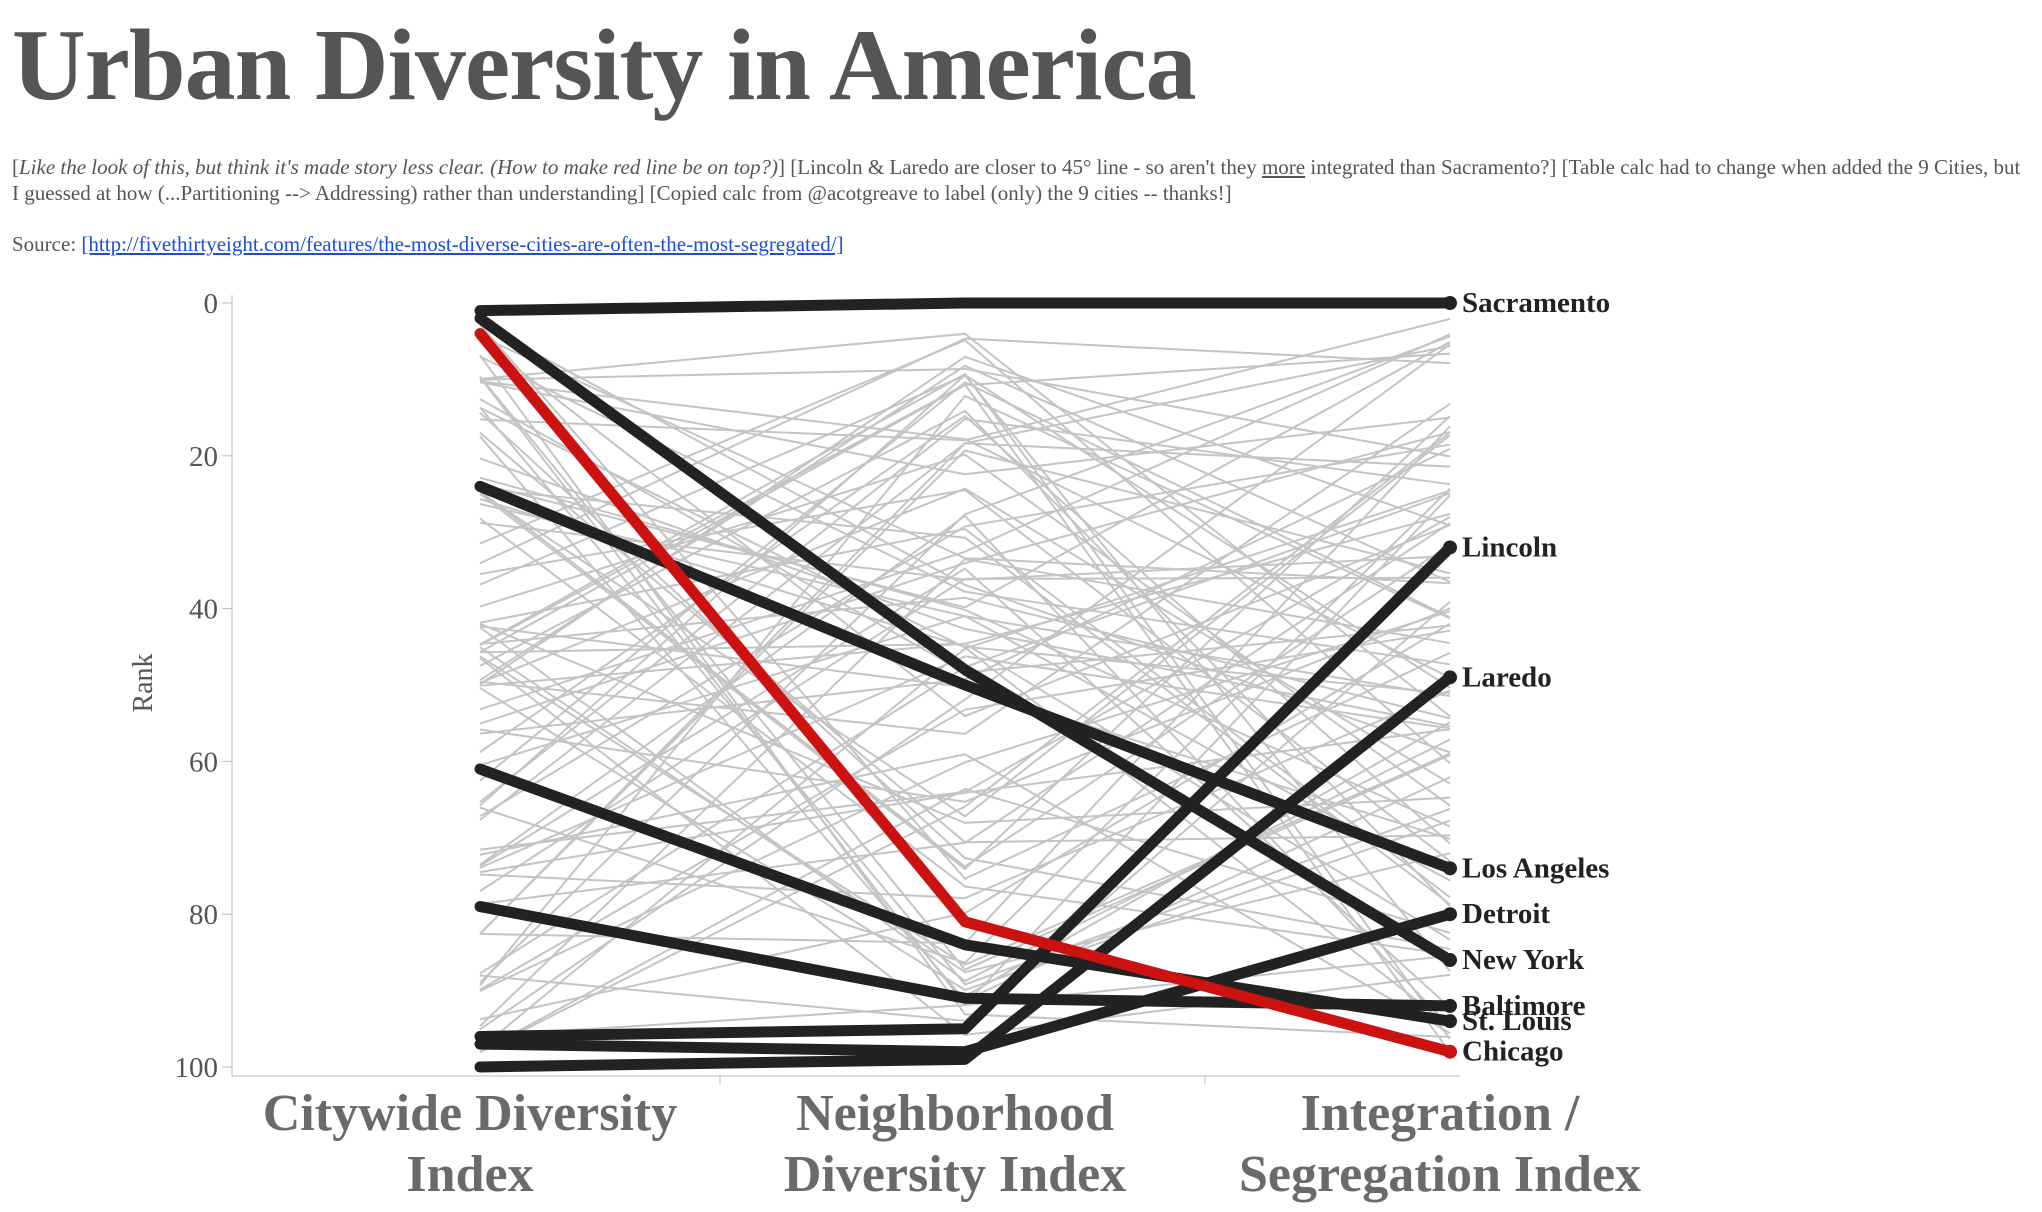 The image size is (2042, 1212). I want to click on end-point-lincoln, so click(1450, 547).